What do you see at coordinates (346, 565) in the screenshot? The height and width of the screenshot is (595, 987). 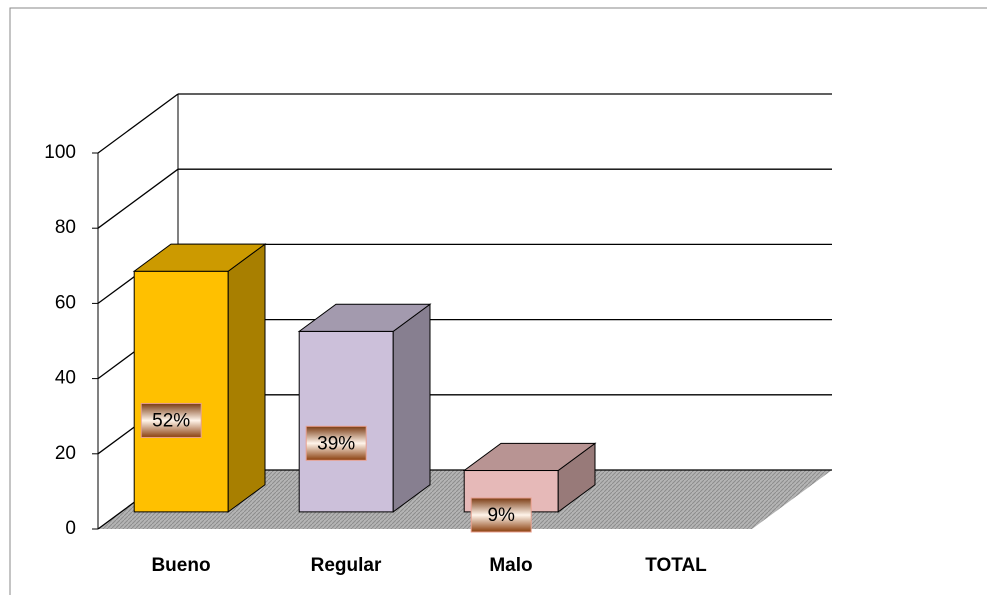 I see `x-tick-label: Regular` at bounding box center [346, 565].